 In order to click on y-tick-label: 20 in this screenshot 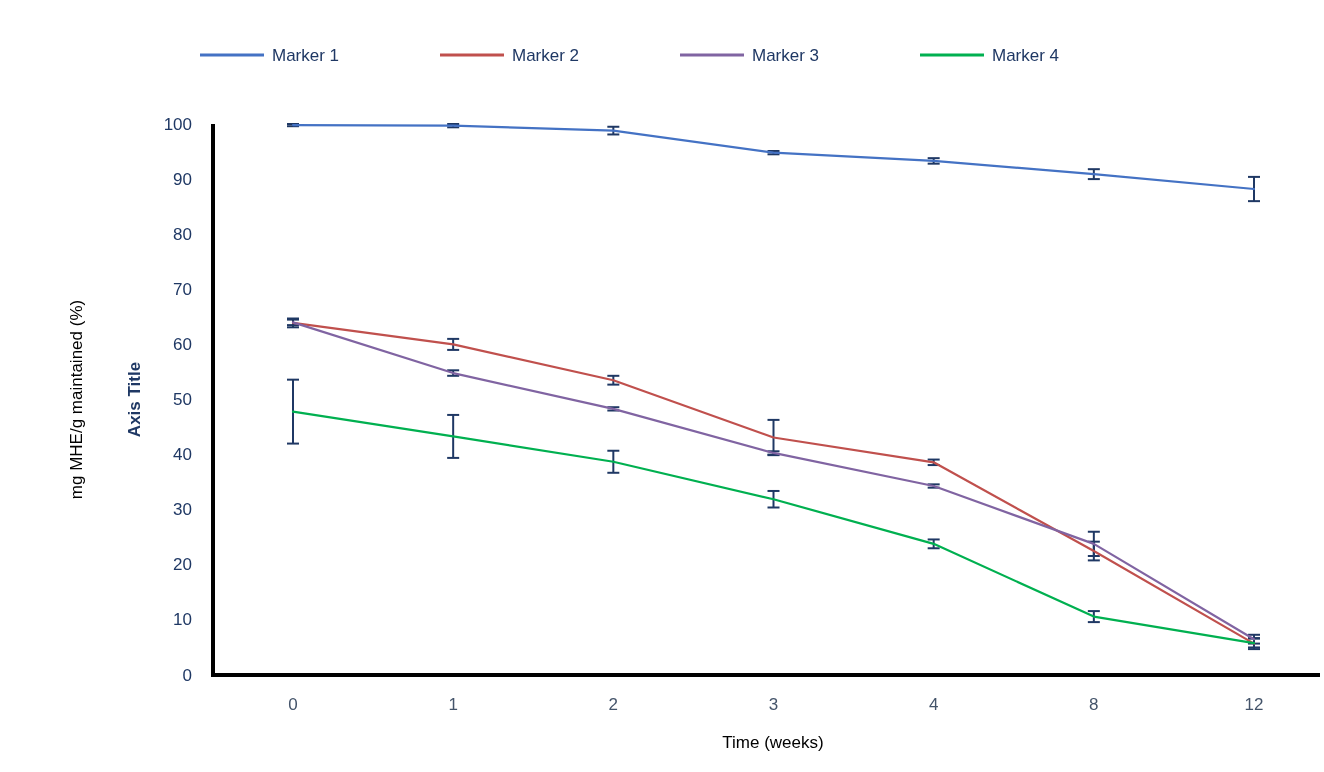, I will do `click(182, 565)`.